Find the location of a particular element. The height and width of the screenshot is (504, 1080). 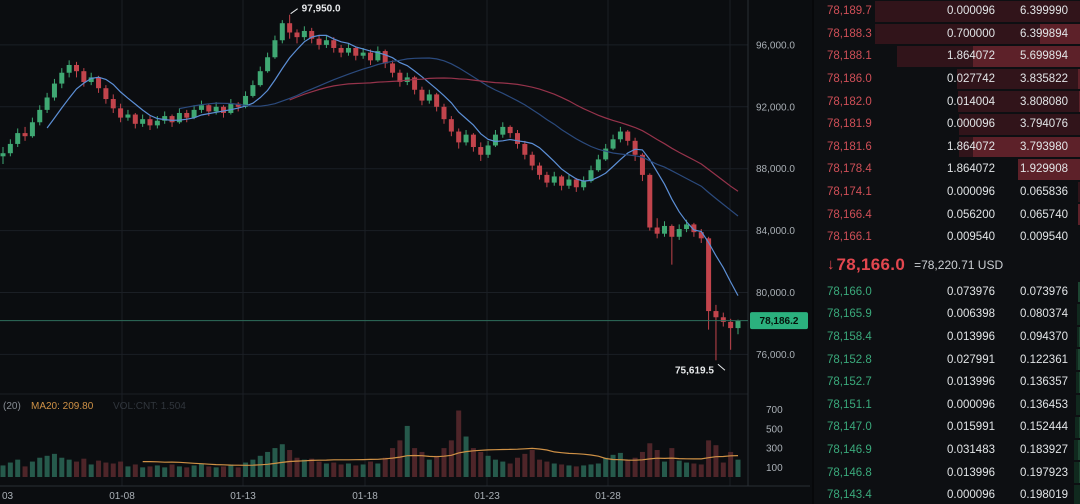

bid-row: 78,143.4 0.000096 0.198019 is located at coordinates (947, 494).